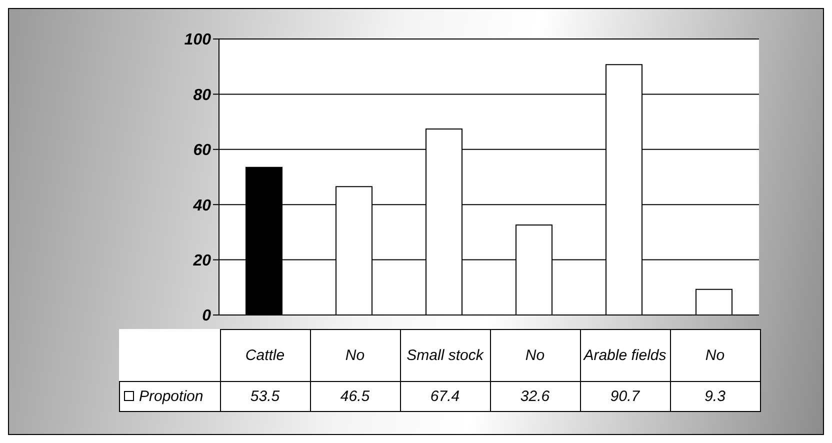 The height and width of the screenshot is (443, 832). Describe the element at coordinates (198, 40) in the screenshot. I see `y-tick-label: 100` at that location.